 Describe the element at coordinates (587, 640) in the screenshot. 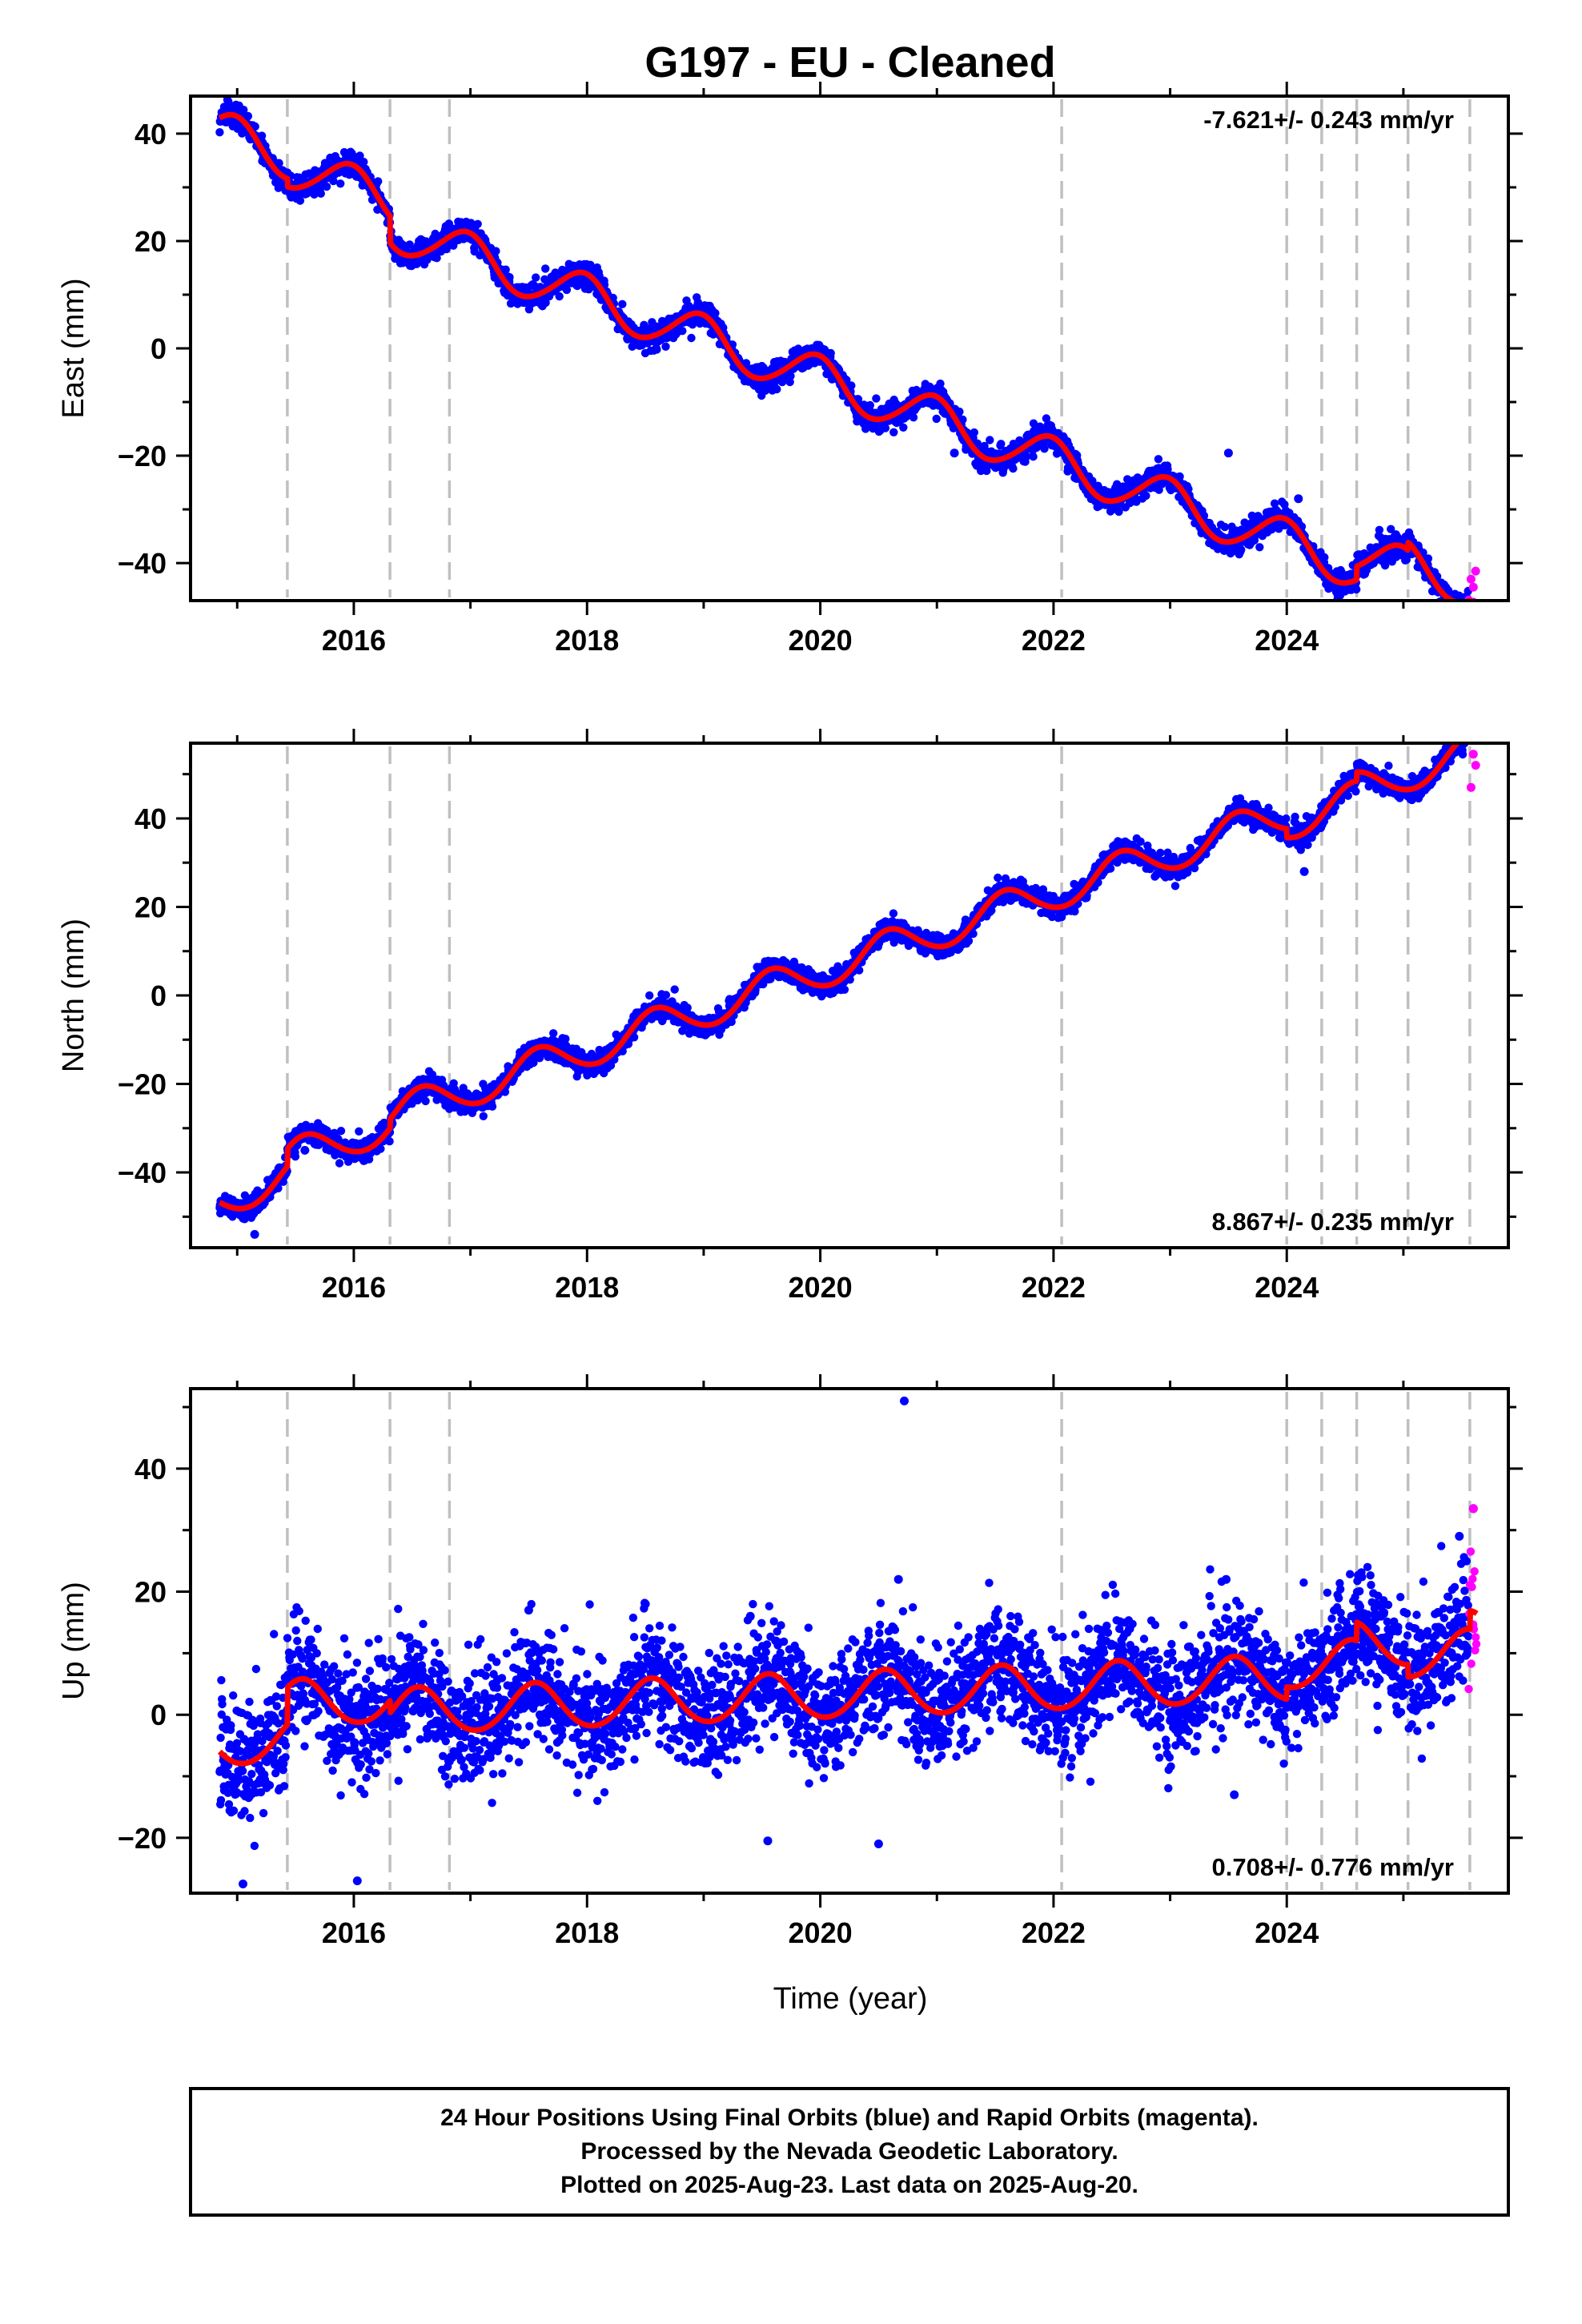

I see `east-x-tick-label: 2018` at that location.